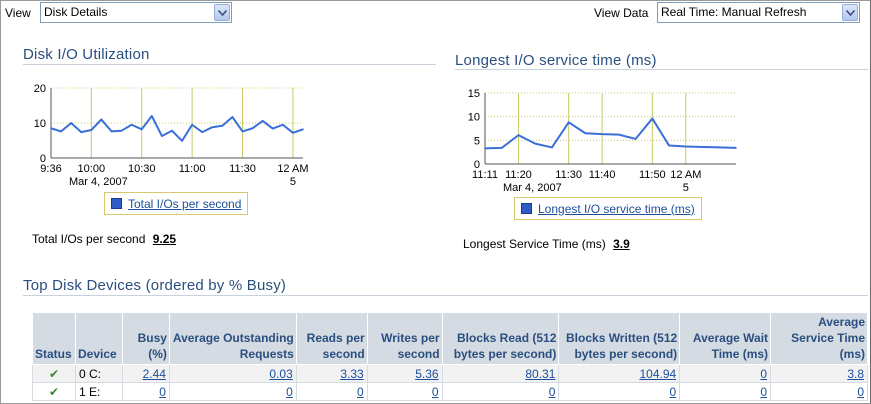 The width and height of the screenshot is (871, 404). What do you see at coordinates (185, 203) in the screenshot?
I see `util-legend-link: Total I/Os per second` at bounding box center [185, 203].